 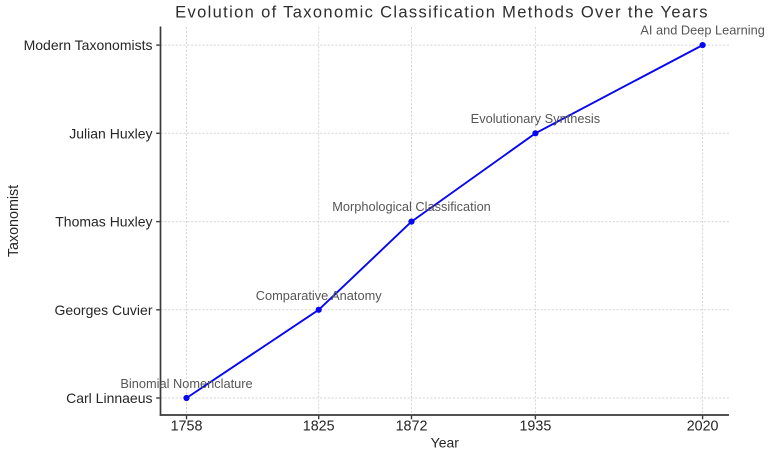 I want to click on svg-text: Modern Taxonomists, so click(x=88, y=45).